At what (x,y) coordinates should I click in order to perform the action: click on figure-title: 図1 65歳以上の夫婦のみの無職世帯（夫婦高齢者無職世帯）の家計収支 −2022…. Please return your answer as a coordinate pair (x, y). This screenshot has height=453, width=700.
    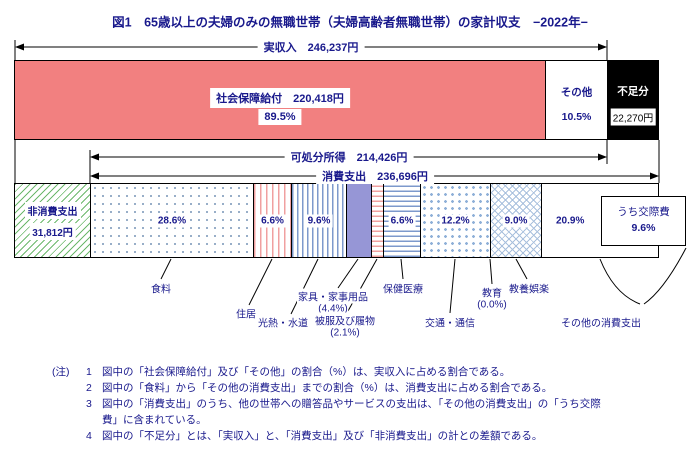
    Looking at the image, I should click on (350, 22).